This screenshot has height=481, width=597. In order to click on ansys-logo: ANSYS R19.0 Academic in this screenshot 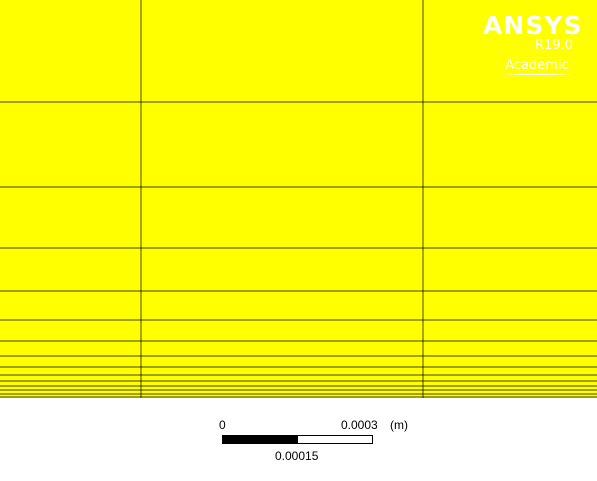, I will do `click(533, 43)`.